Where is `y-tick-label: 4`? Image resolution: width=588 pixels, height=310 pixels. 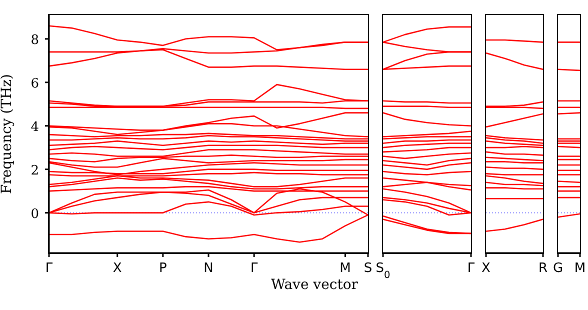 y-tick-label: 4 is located at coordinates (34, 127).